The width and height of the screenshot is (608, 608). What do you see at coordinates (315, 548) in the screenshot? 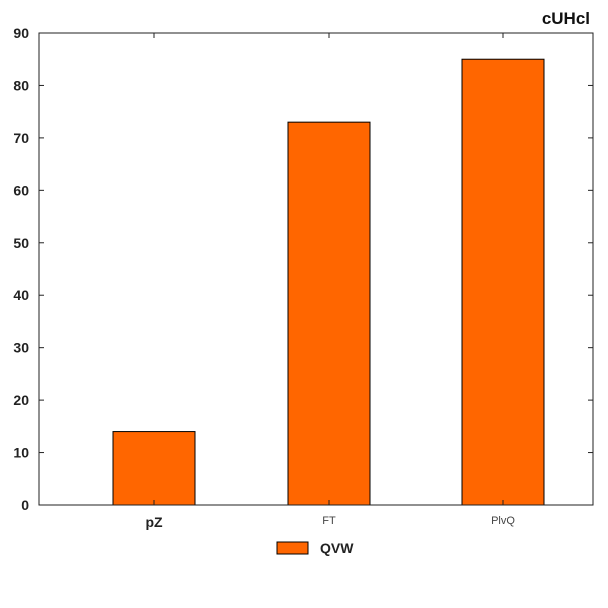
I see `legend: QVW` at bounding box center [315, 548].